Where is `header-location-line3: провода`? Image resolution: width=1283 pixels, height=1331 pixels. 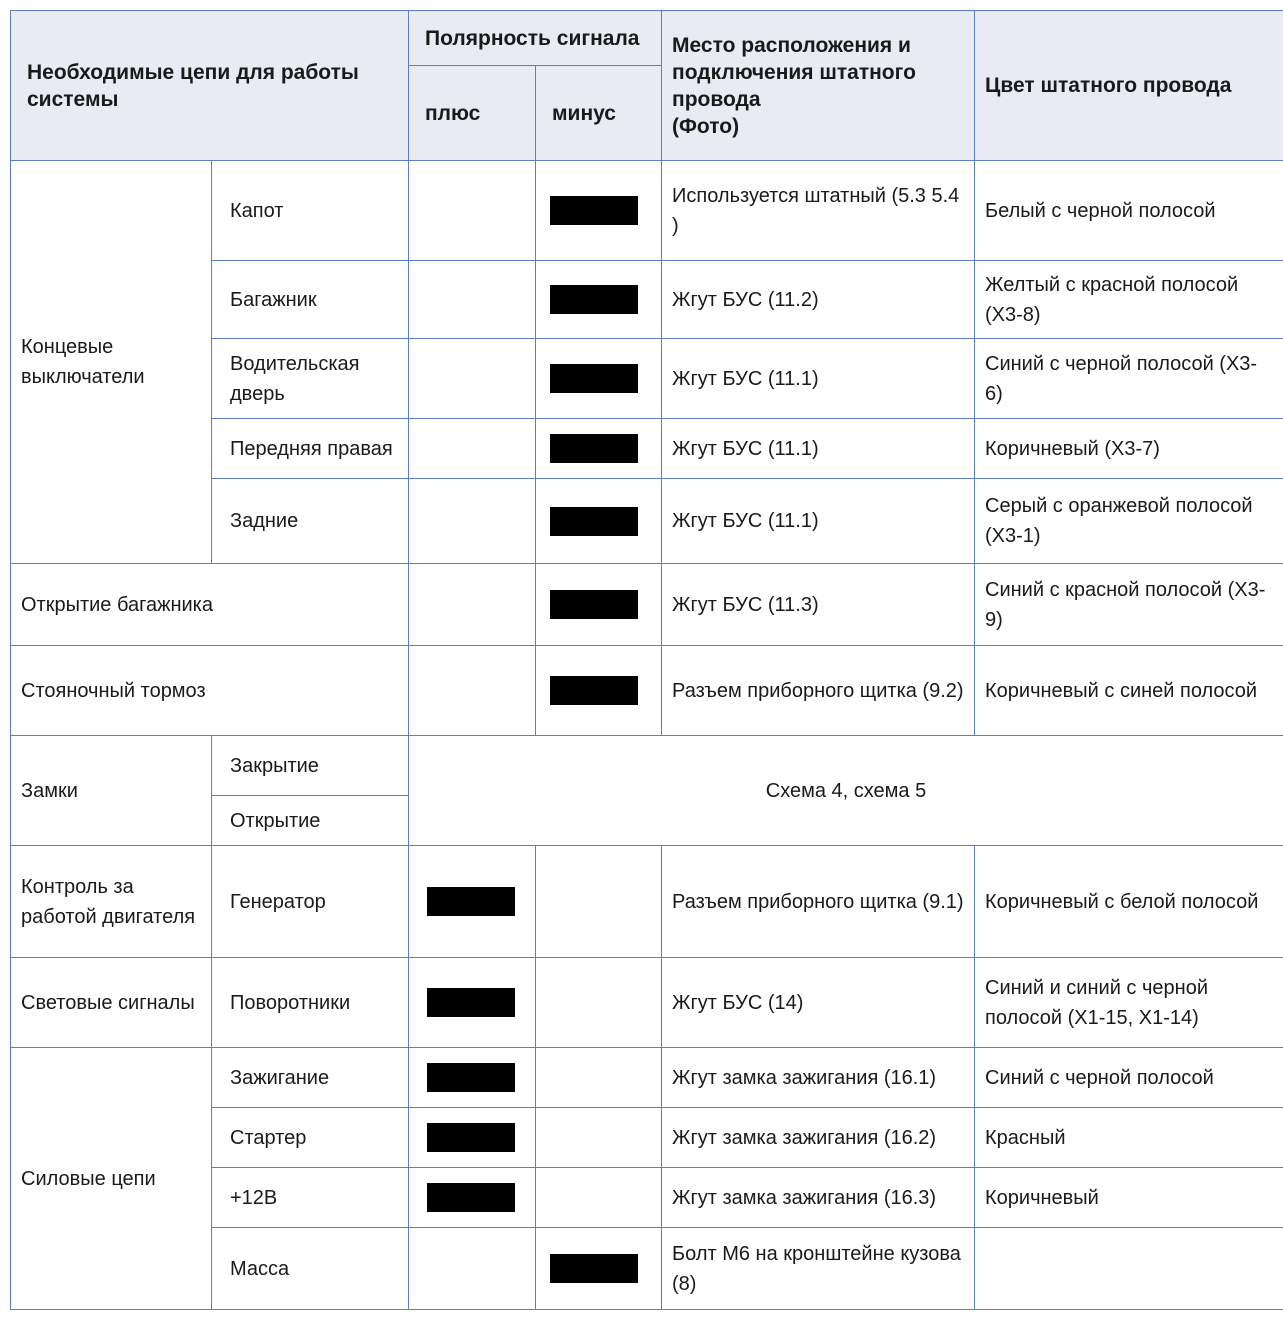
header-location-line3: провода is located at coordinates (716, 99).